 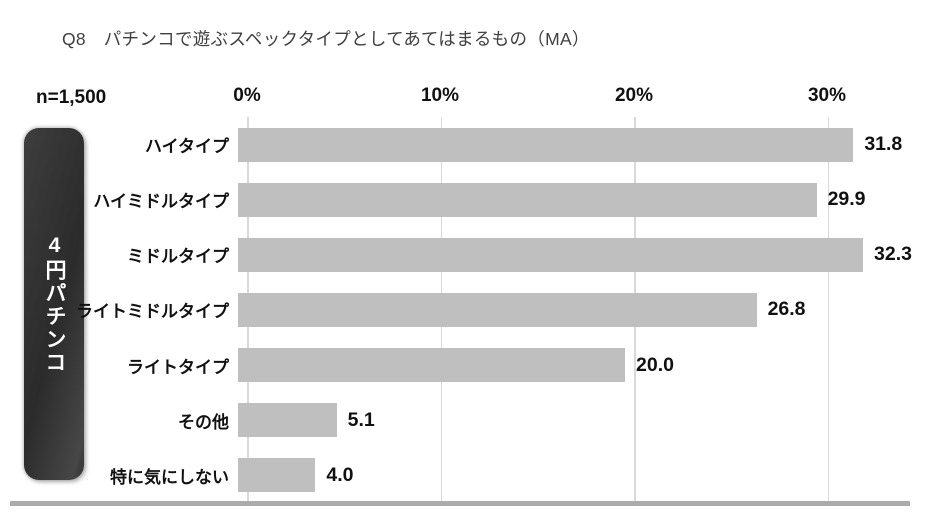 What do you see at coordinates (440, 95) in the screenshot?
I see `x-axis-tick-10: 10%` at bounding box center [440, 95].